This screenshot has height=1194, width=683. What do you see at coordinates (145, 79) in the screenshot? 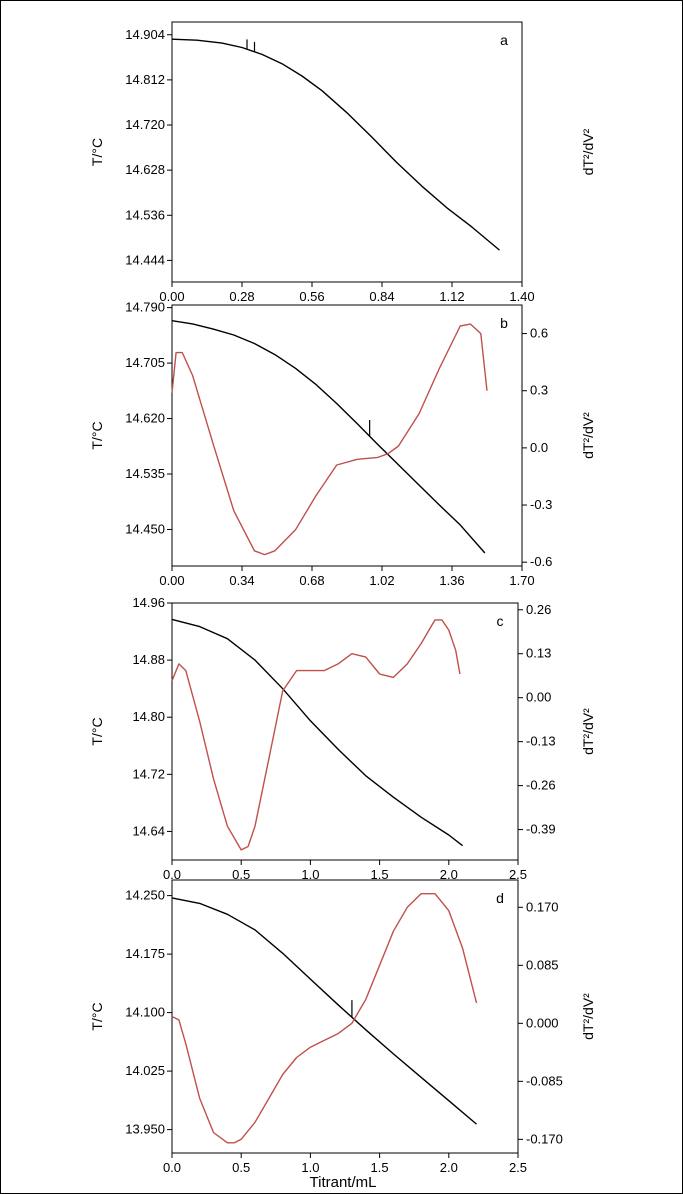
I see `y-tick-label: 14.812` at bounding box center [145, 79].